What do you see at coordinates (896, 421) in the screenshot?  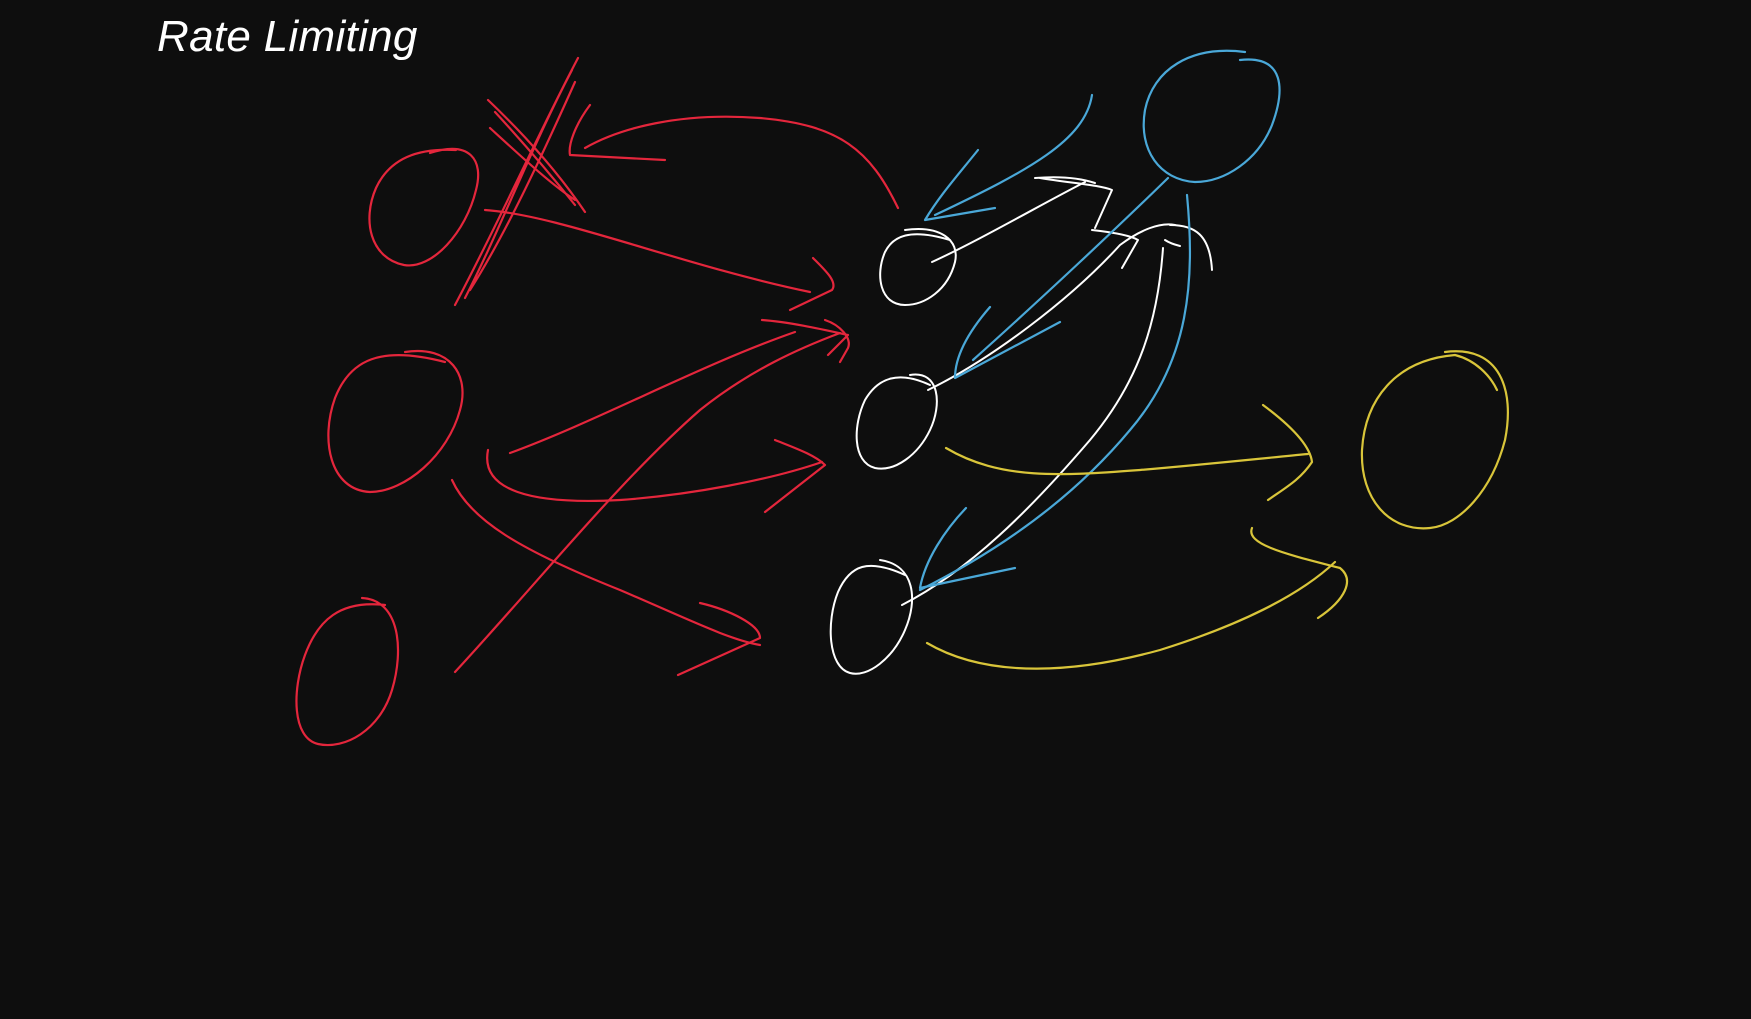 I see `rate-limiter-node-middle` at bounding box center [896, 421].